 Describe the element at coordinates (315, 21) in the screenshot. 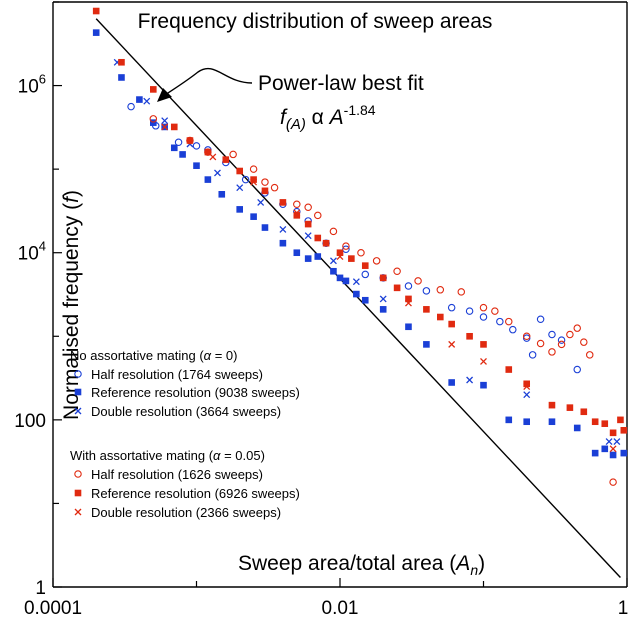

I see `chart-title: Frequency distribution of sweep areas` at that location.